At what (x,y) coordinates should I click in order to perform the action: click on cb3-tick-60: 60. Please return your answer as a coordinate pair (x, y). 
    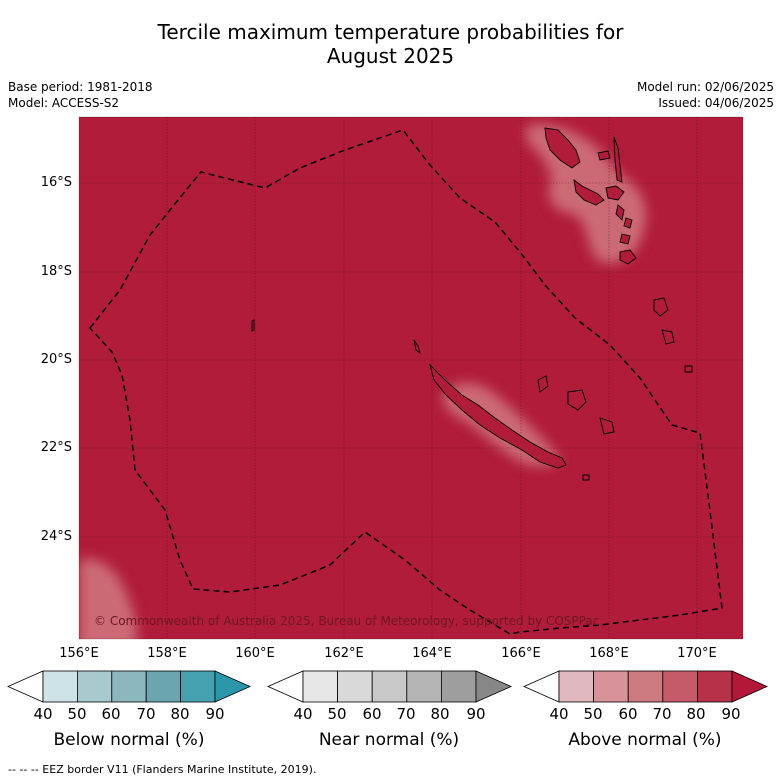
    Looking at the image, I should click on (628, 714).